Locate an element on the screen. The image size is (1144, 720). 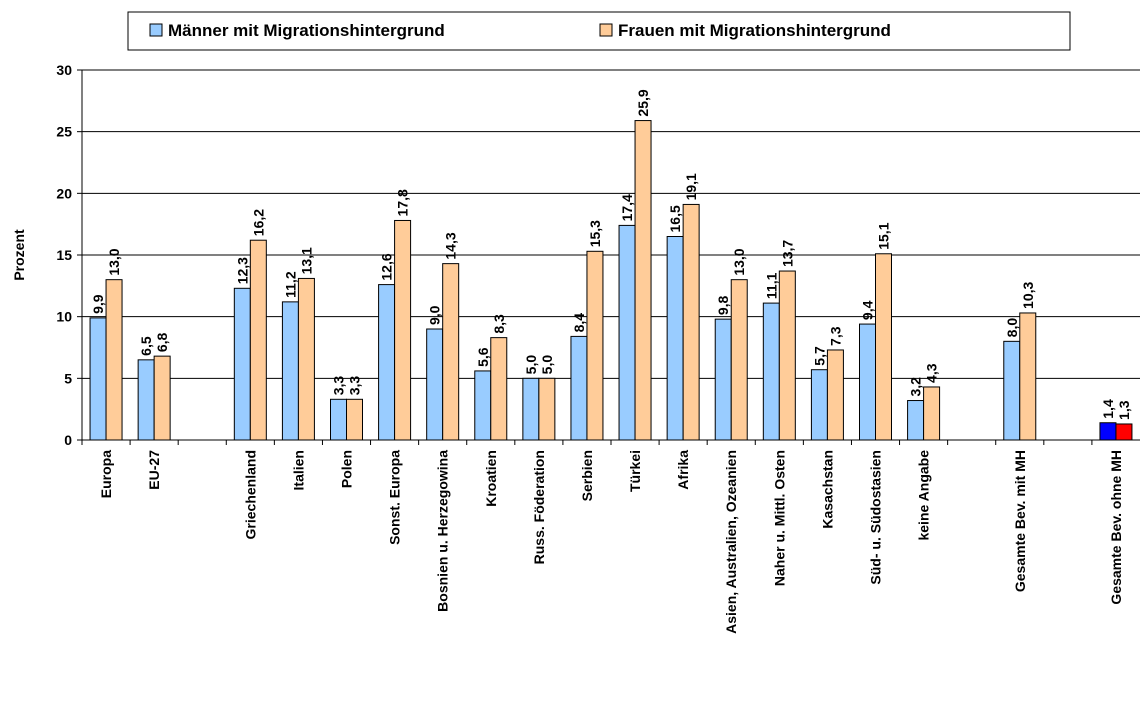
data-label: 3,3 is located at coordinates (339, 386).